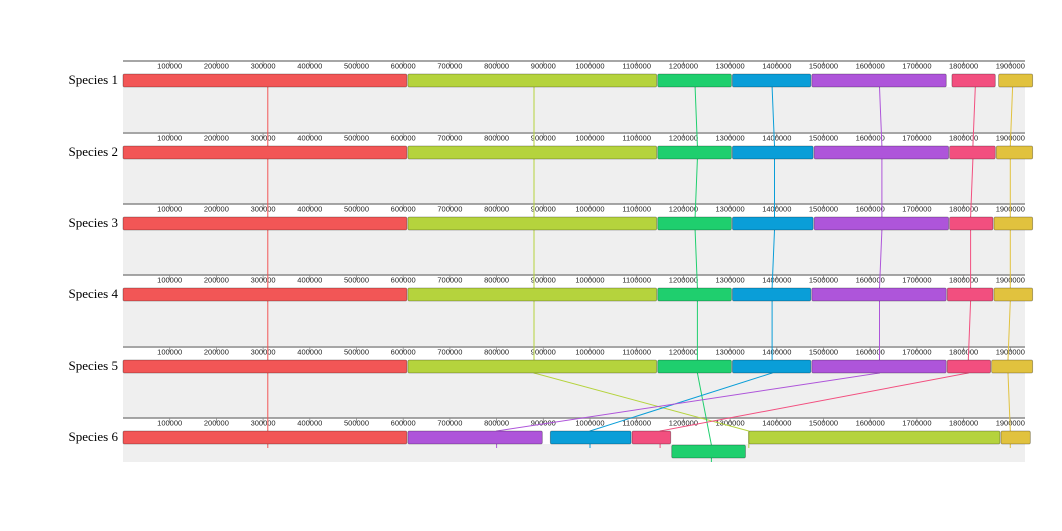  Describe the element at coordinates (93, 365) in the screenshot. I see `species-label: Species 5` at that location.